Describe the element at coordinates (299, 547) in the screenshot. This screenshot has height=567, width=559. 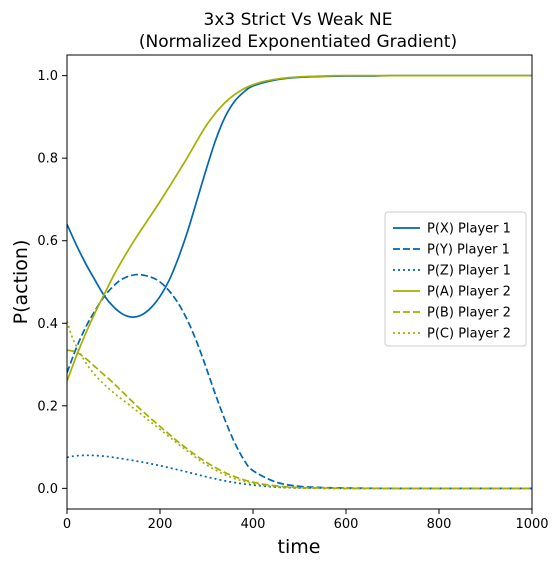
I see `x-axis-label: time` at that location.